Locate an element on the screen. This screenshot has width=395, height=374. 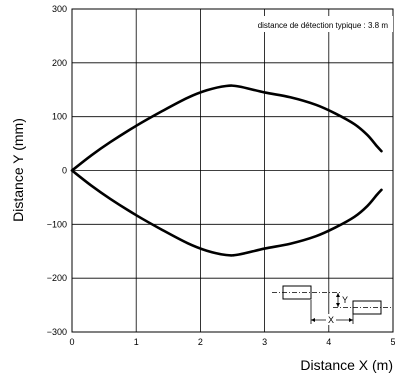
x-axis-title: Distance X (m) is located at coordinates (346, 365).